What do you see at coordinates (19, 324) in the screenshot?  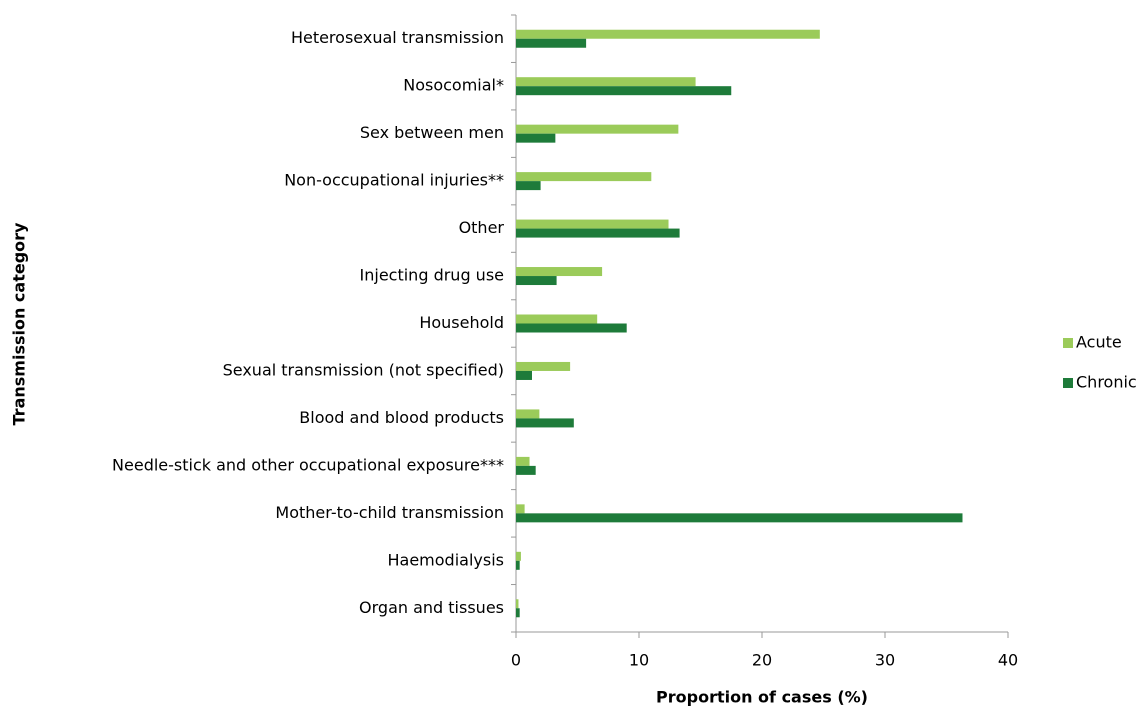 I see `y-axis-label: Transmission category` at bounding box center [19, 324].